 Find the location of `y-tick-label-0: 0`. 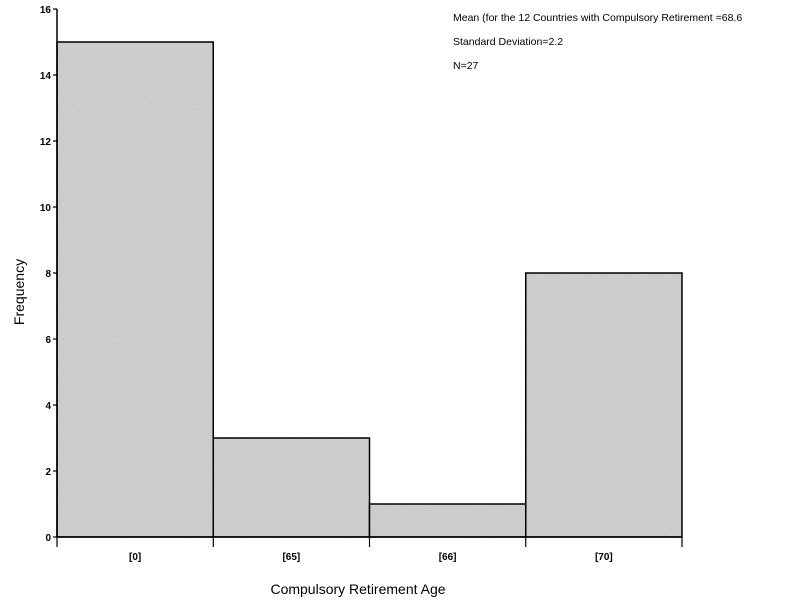

y-tick-label-0: 0 is located at coordinates (48, 538).